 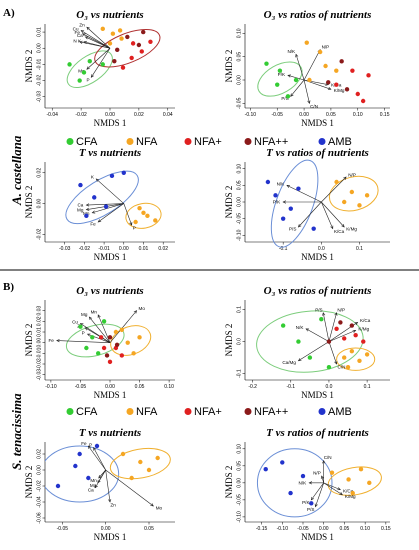 I want to click on y-tick-label: -0.1, so click(x=240, y=373).